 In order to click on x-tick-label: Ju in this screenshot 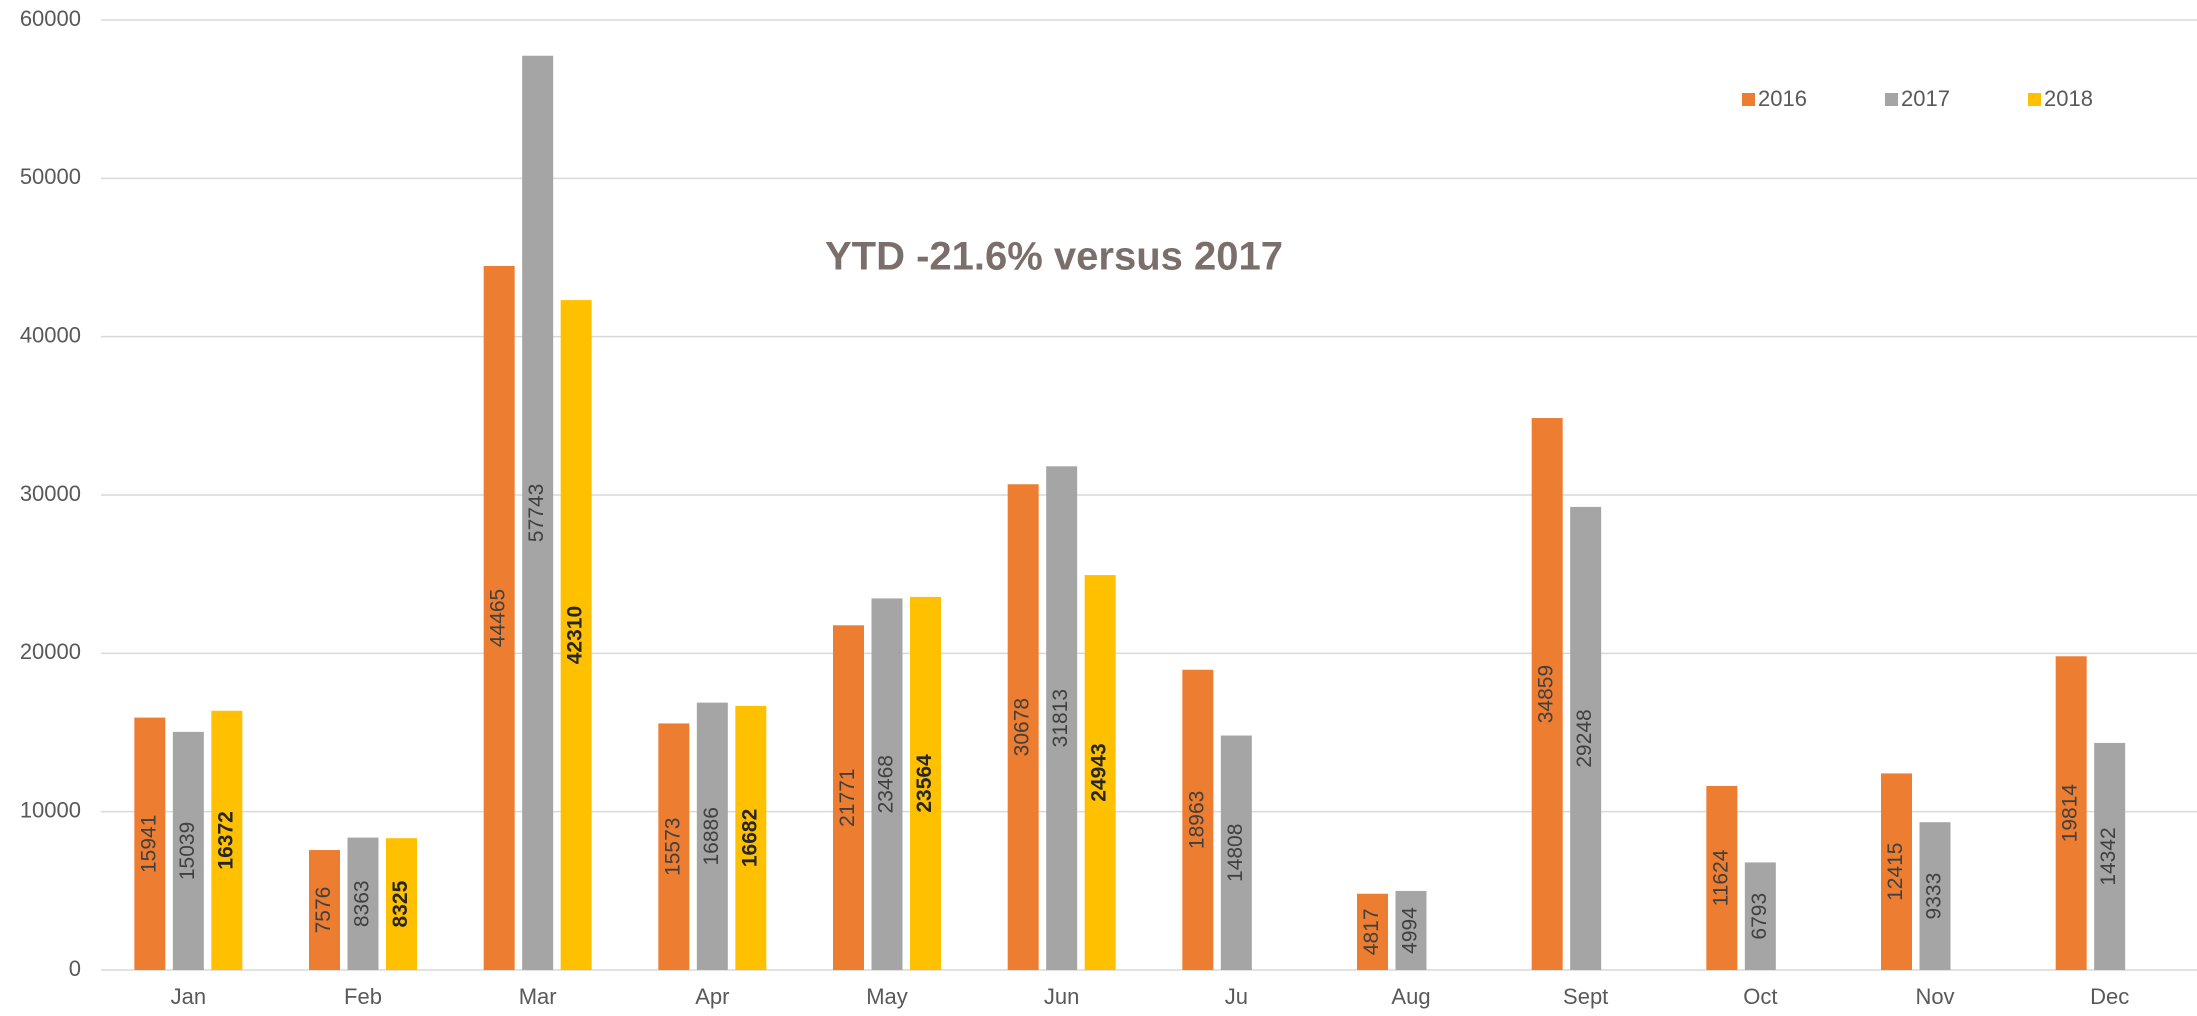, I will do `click(1236, 996)`.